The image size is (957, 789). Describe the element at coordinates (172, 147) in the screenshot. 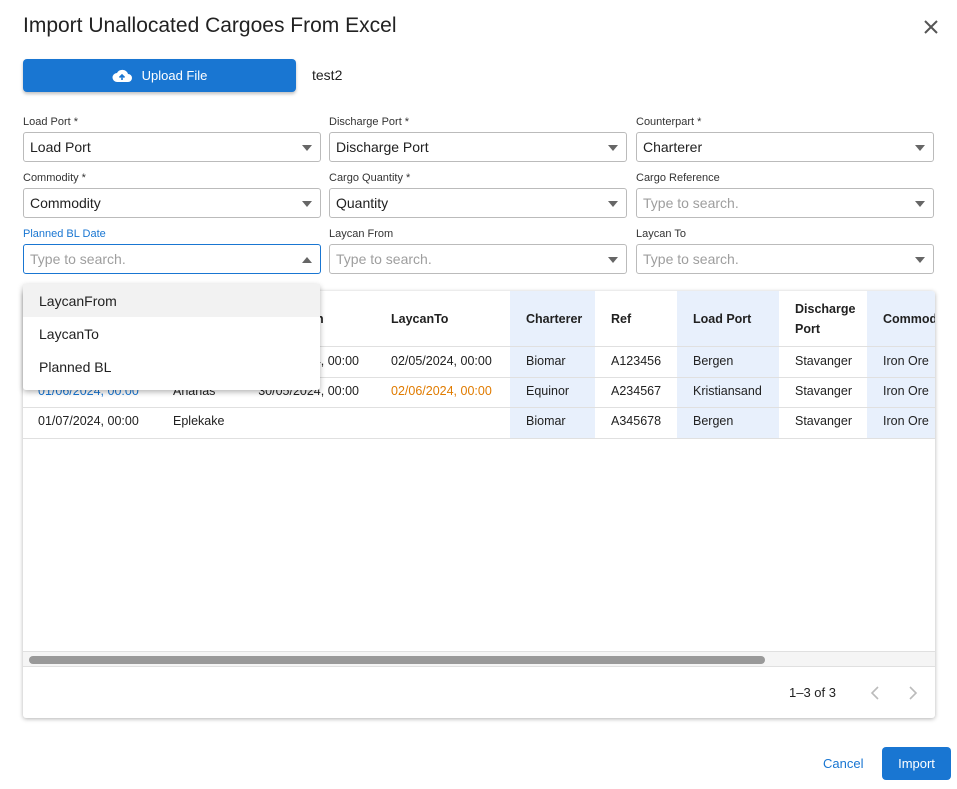

I see `select-field: Load Port` at that location.